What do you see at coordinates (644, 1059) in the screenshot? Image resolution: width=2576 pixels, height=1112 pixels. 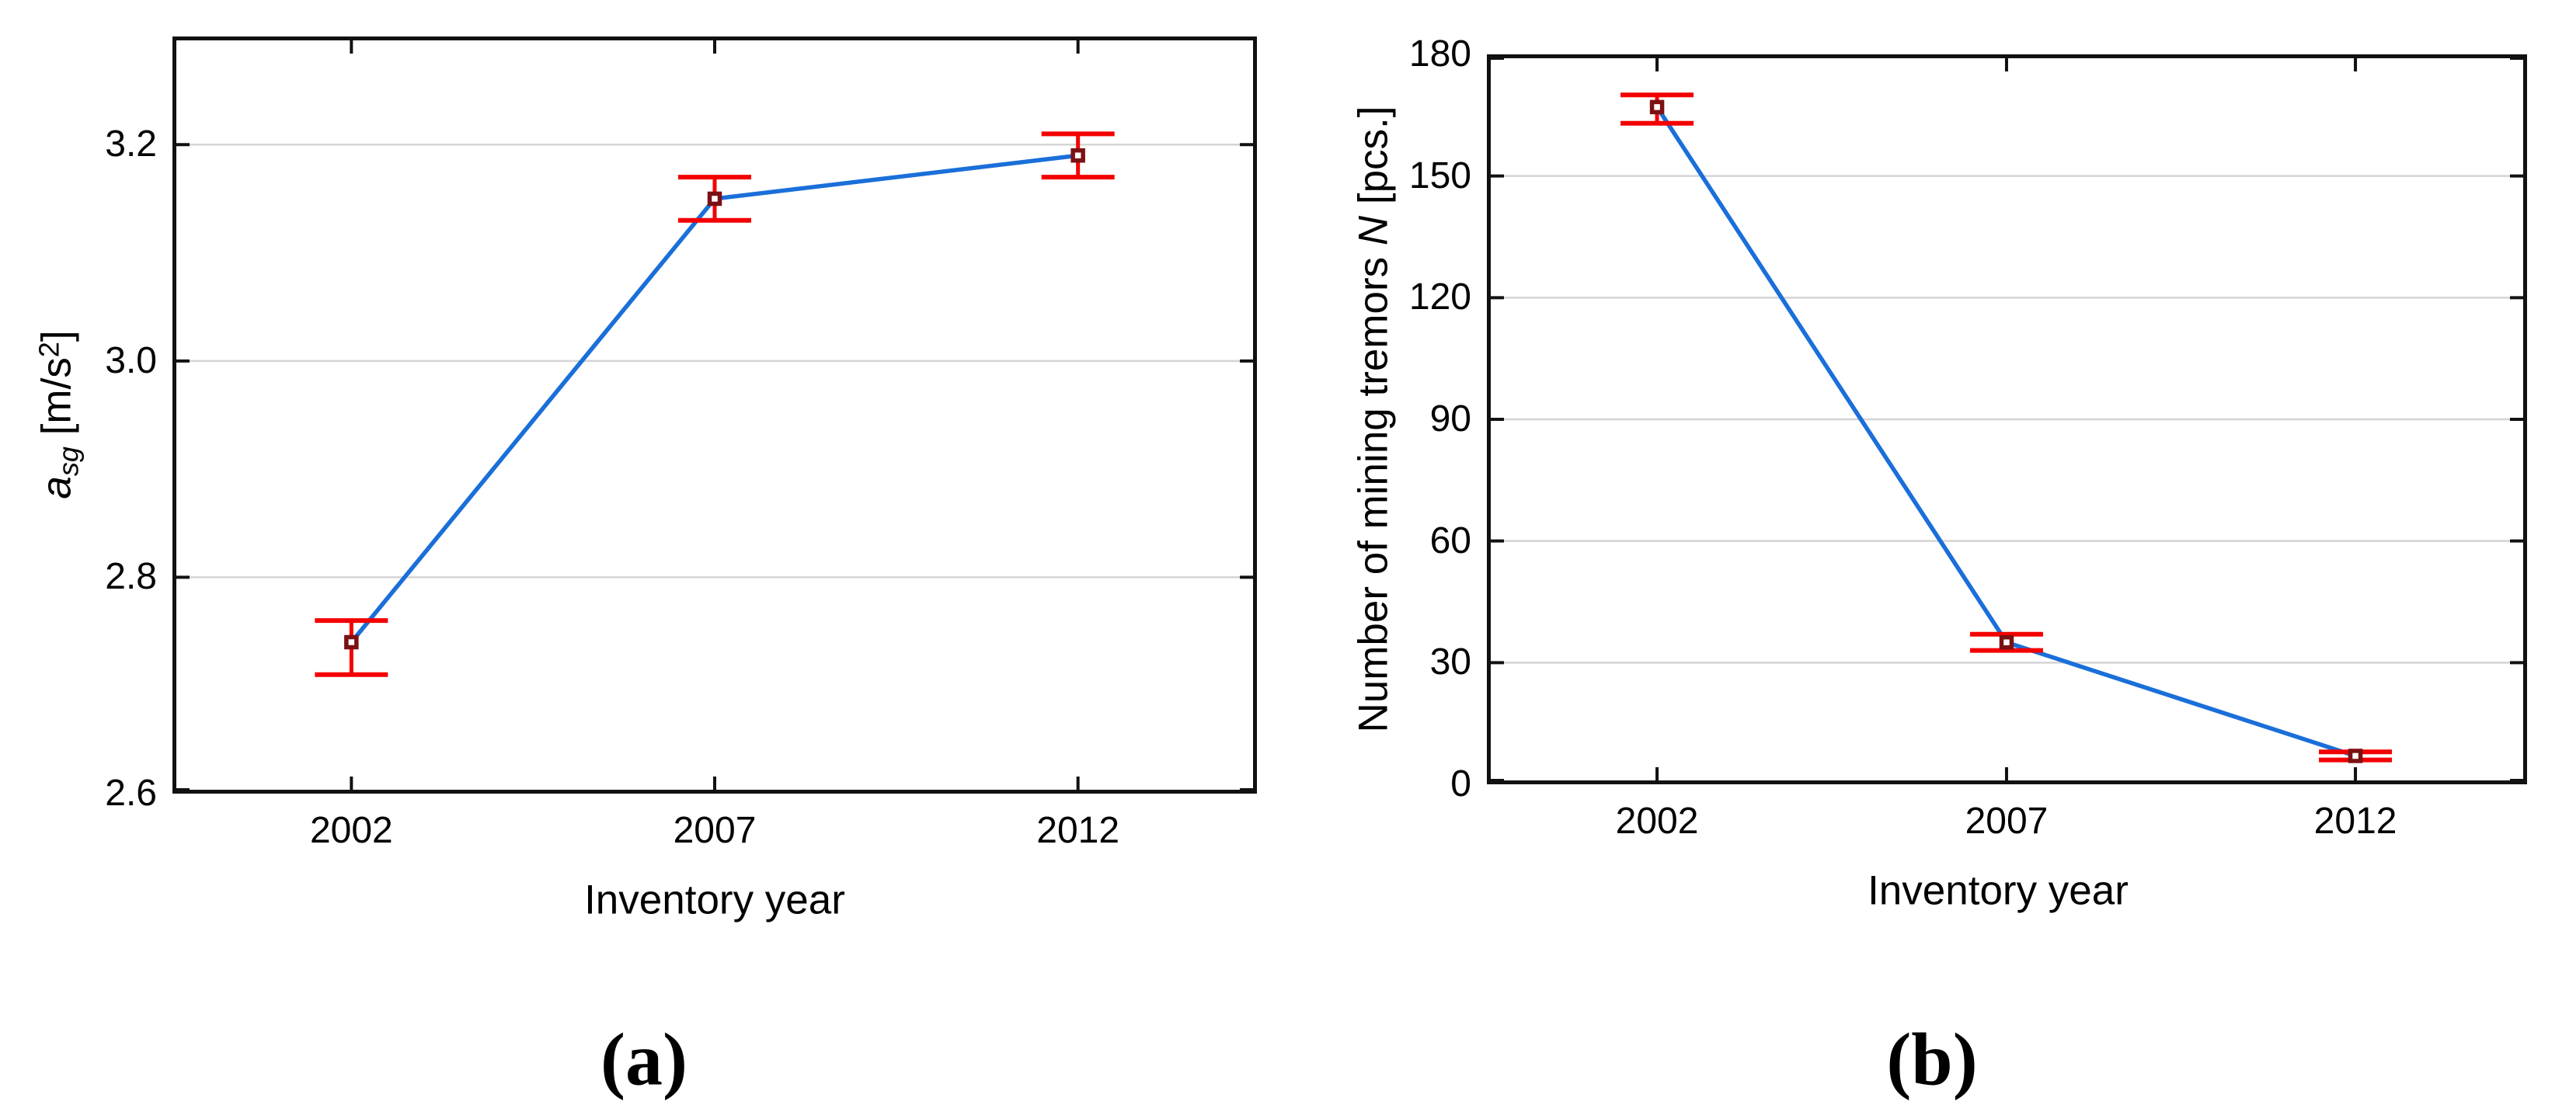 I see `panel-caption-a: (a)` at bounding box center [644, 1059].